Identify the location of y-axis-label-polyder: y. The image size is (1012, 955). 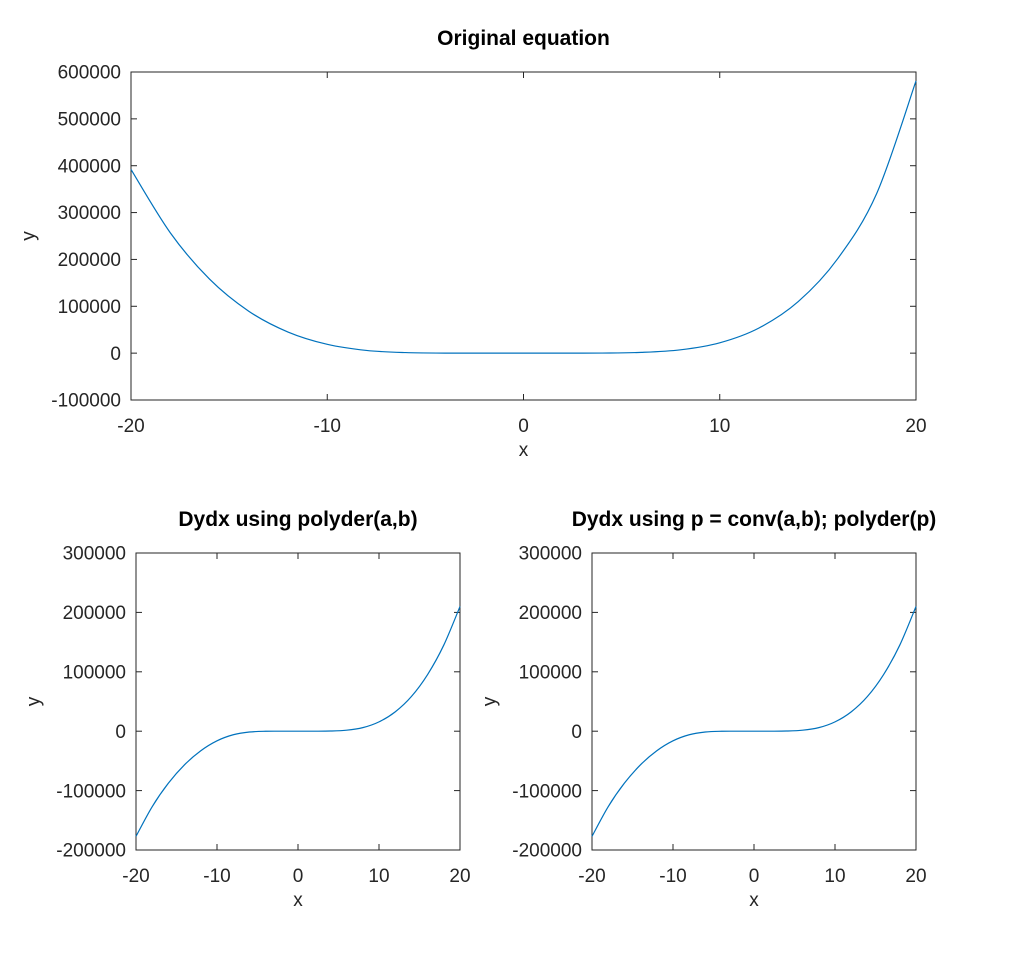
(34, 701).